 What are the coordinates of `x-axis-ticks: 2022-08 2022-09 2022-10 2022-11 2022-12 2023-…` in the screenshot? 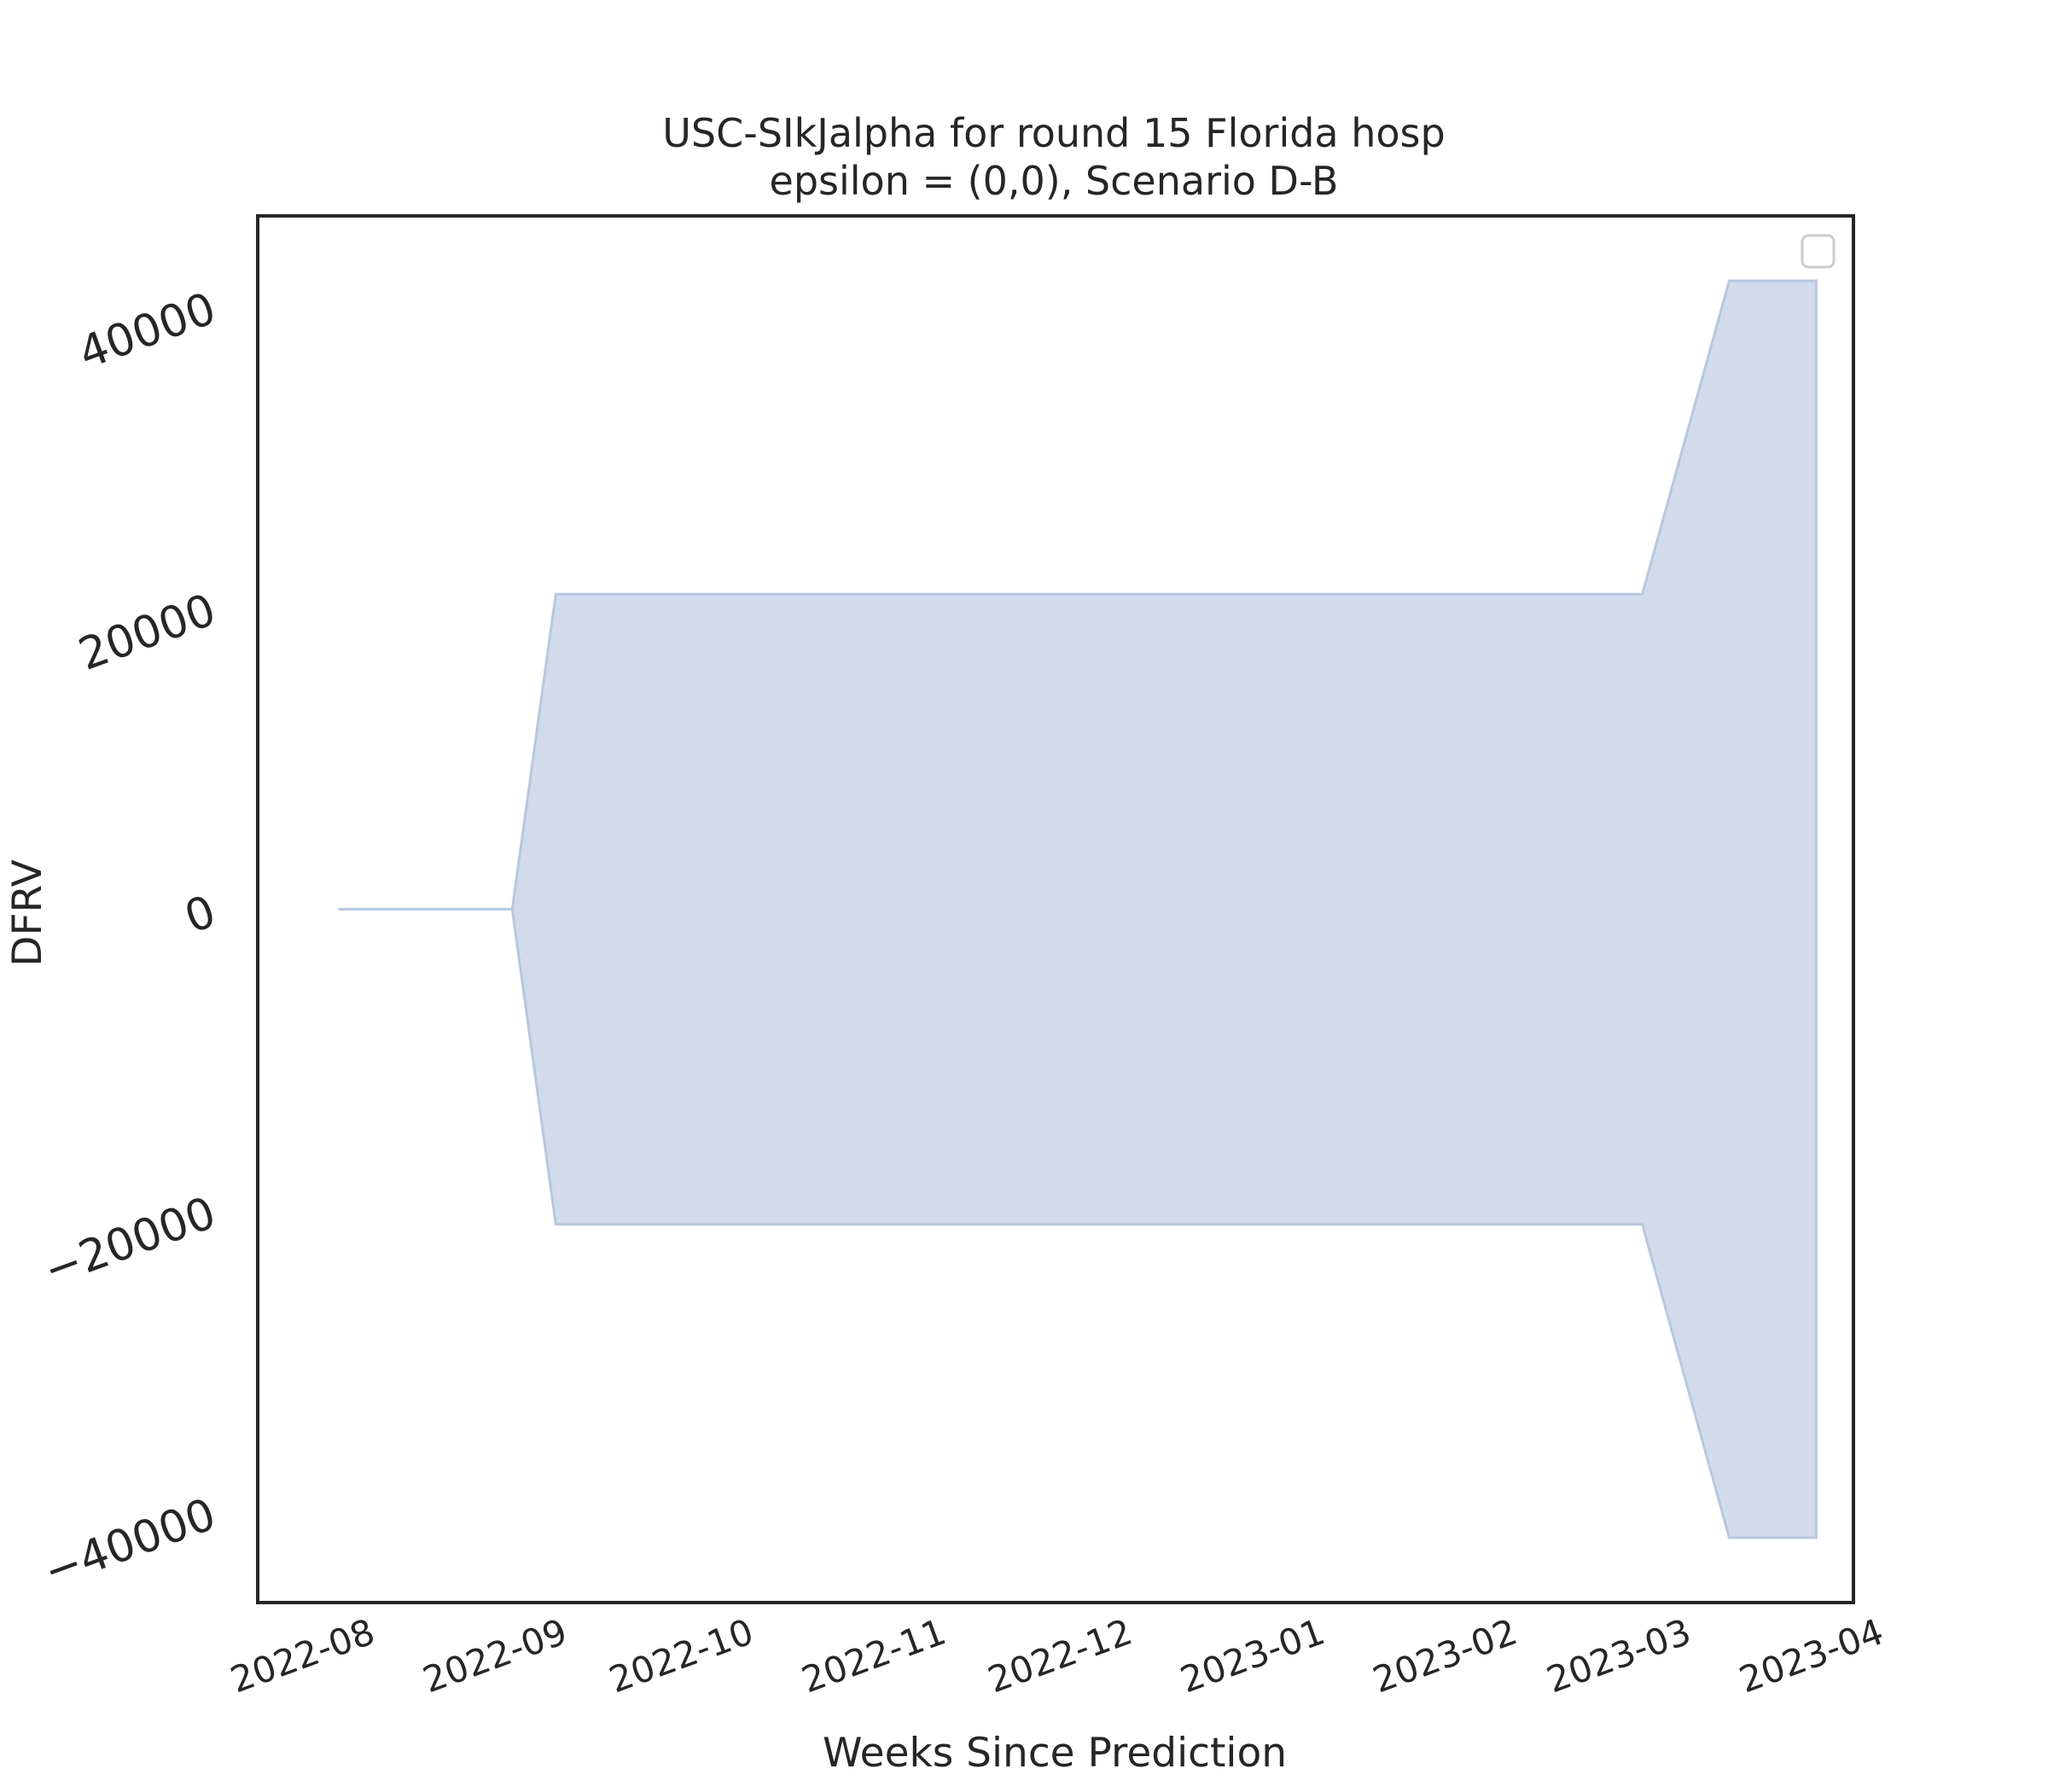 It's located at (1057, 1655).